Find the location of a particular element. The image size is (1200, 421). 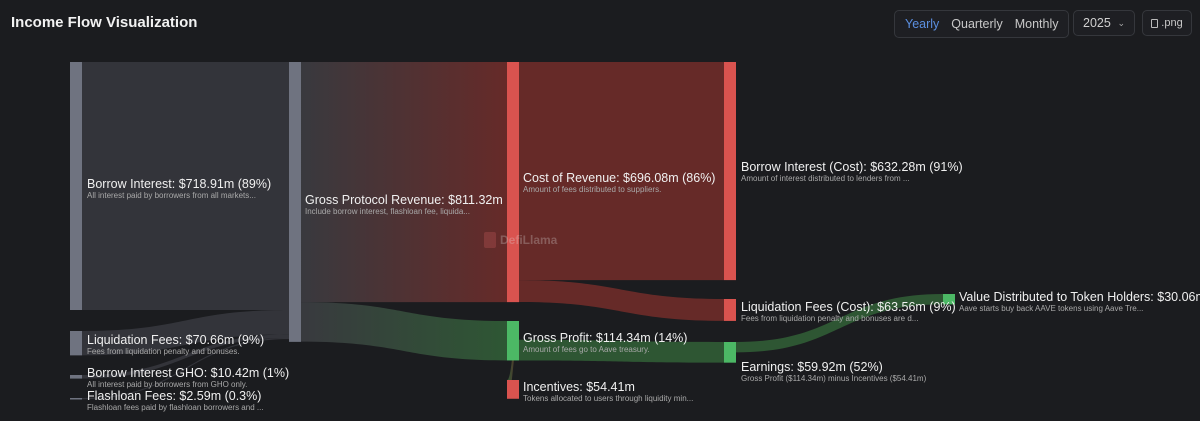

period-toggle: Yearly Quarterly Monthly is located at coordinates (982, 24).